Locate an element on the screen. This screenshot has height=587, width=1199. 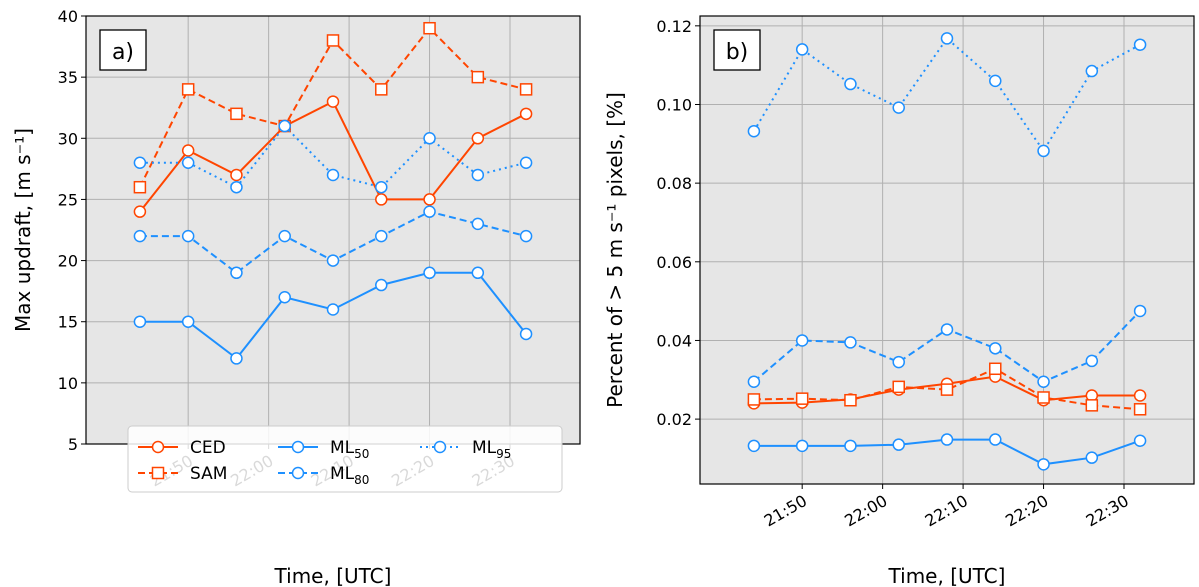
legend-marker-sam is located at coordinates (158, 473).